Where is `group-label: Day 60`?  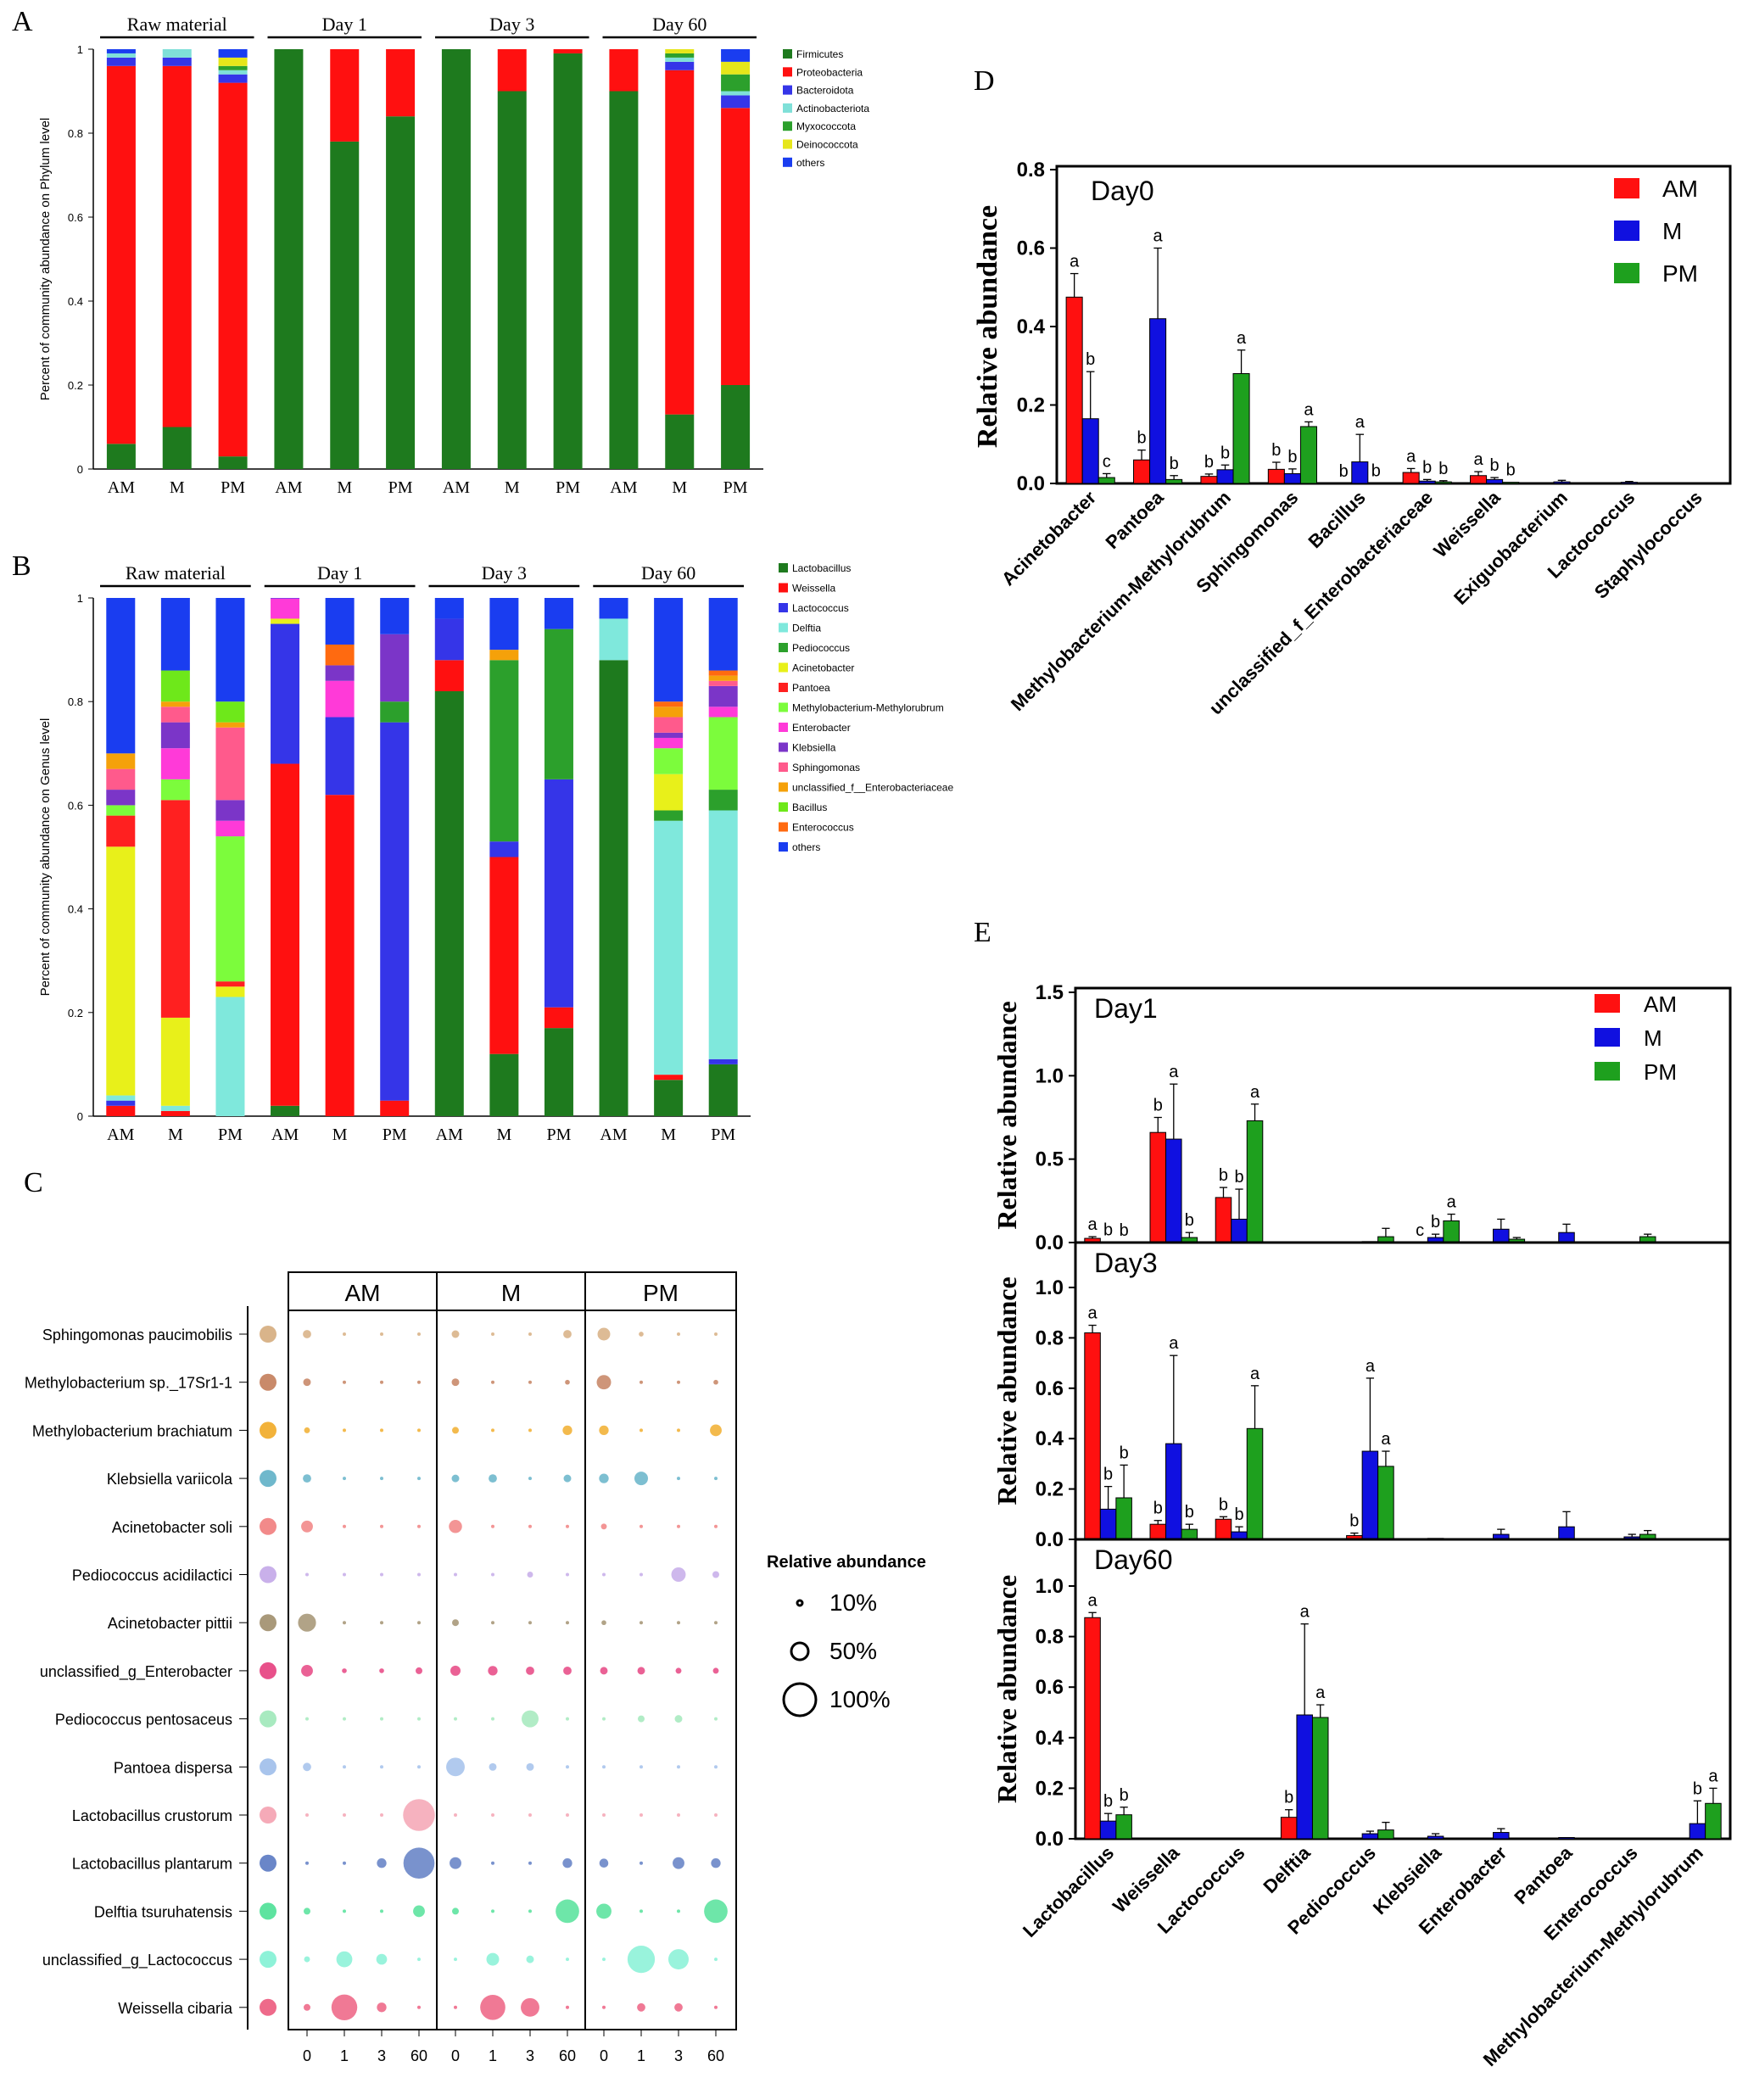 group-label: Day 60 is located at coordinates (680, 25).